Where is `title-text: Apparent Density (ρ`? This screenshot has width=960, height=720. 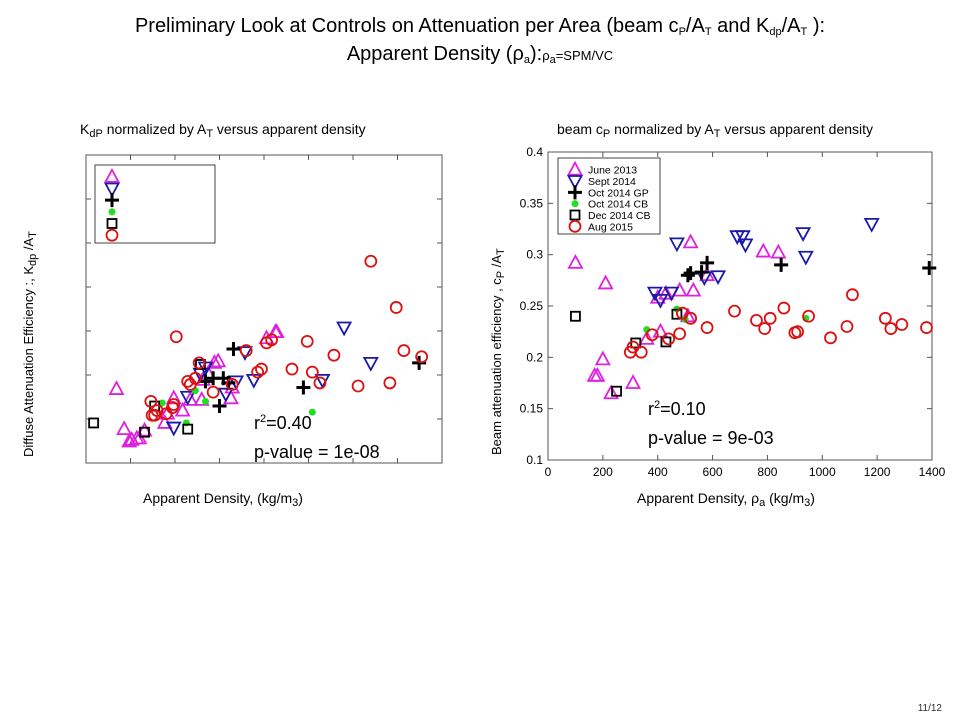 title-text: Apparent Density (ρ is located at coordinates (435, 54).